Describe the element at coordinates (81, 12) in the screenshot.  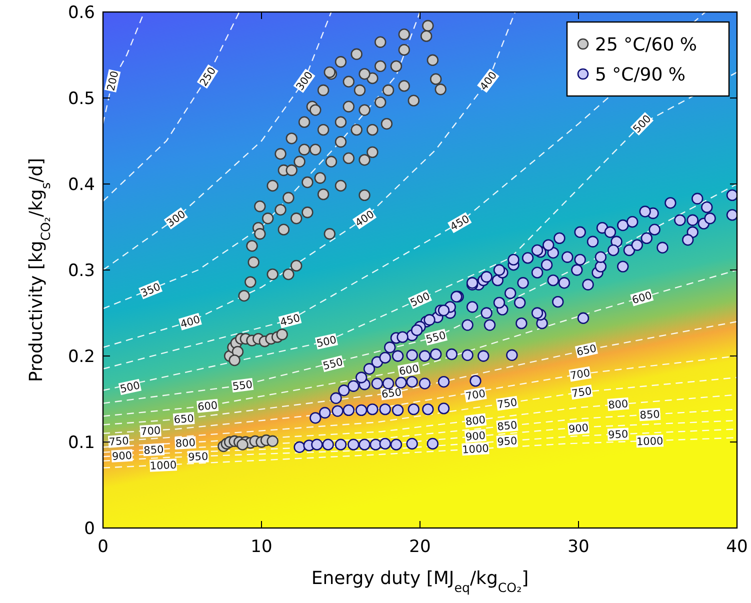
I see `y-tick-label: 0.6` at that location.